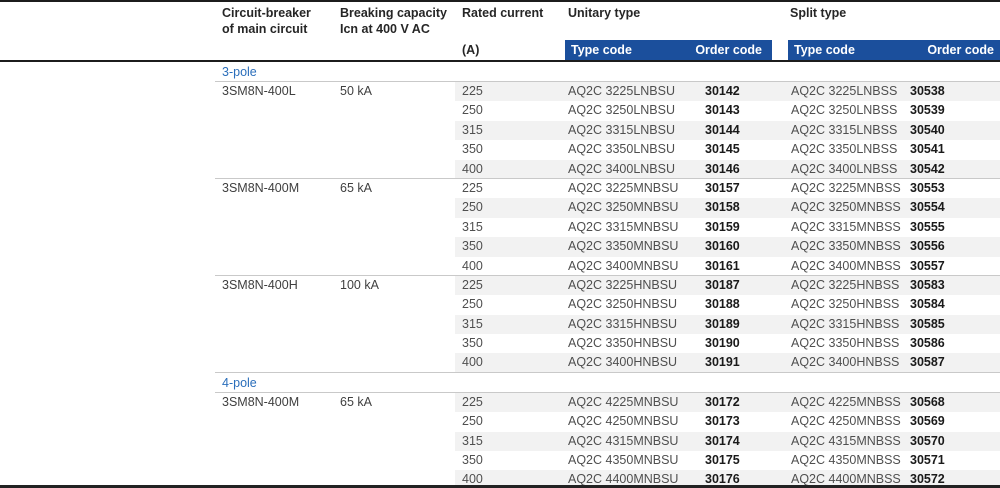 The height and width of the screenshot is (488, 1000). What do you see at coordinates (722, 110) in the screenshot?
I see `unitary-order-code-cell: 30143` at bounding box center [722, 110].